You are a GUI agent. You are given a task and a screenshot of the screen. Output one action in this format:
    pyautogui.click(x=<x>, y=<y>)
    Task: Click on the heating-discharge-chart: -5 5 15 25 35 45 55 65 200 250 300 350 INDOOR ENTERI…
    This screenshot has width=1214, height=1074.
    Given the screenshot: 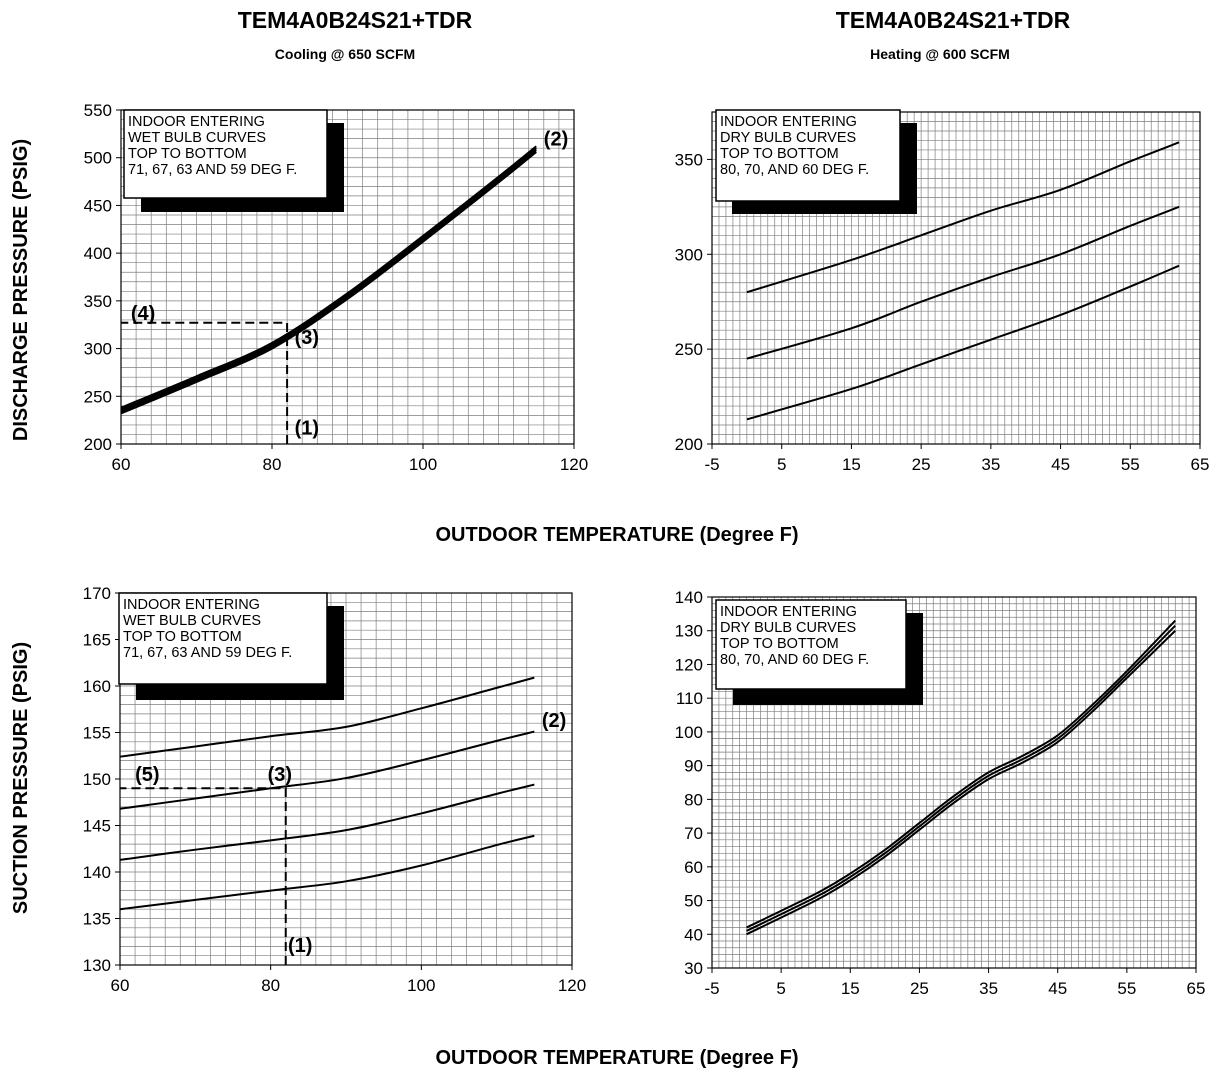 What is the action you would take?
    pyautogui.click(x=942, y=292)
    